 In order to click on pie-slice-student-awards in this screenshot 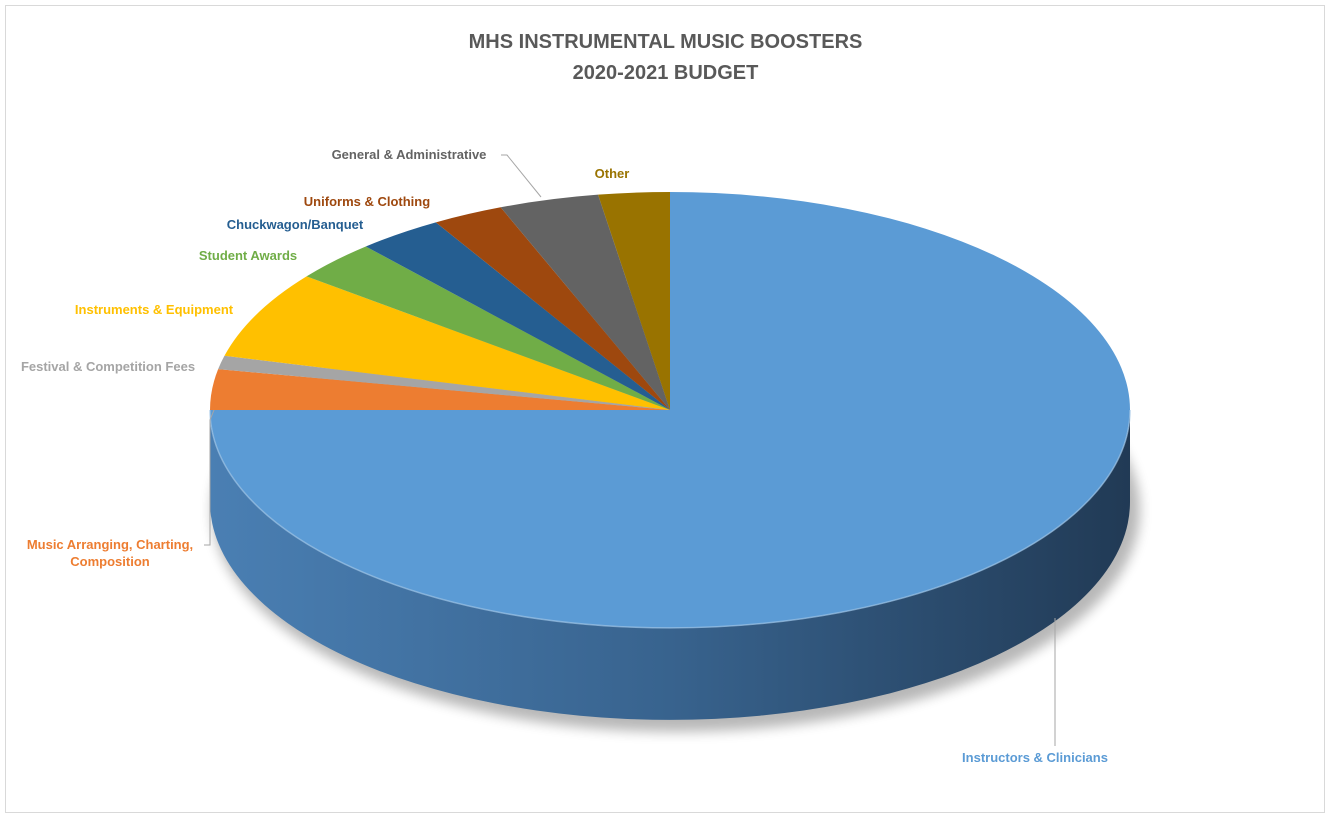, I will do `click(488, 328)`.